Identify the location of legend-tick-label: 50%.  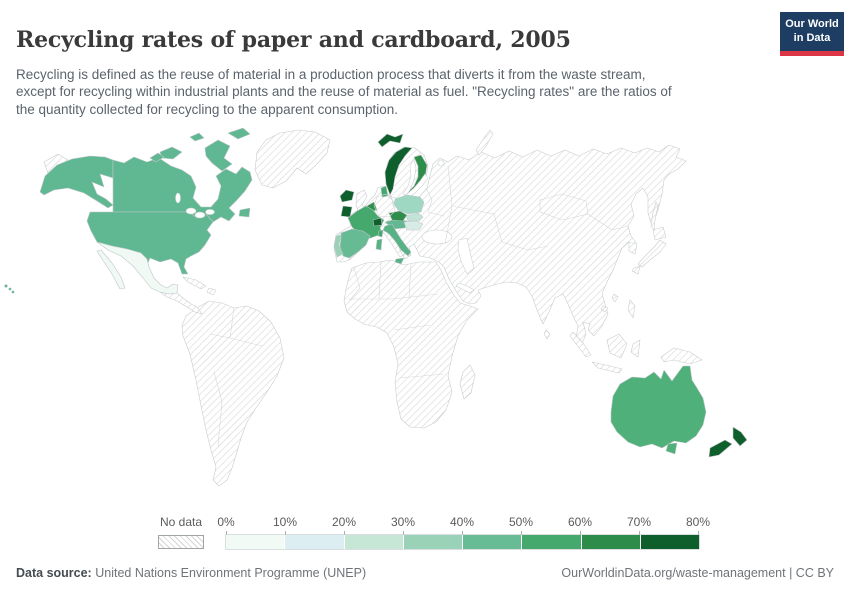
(521, 522).